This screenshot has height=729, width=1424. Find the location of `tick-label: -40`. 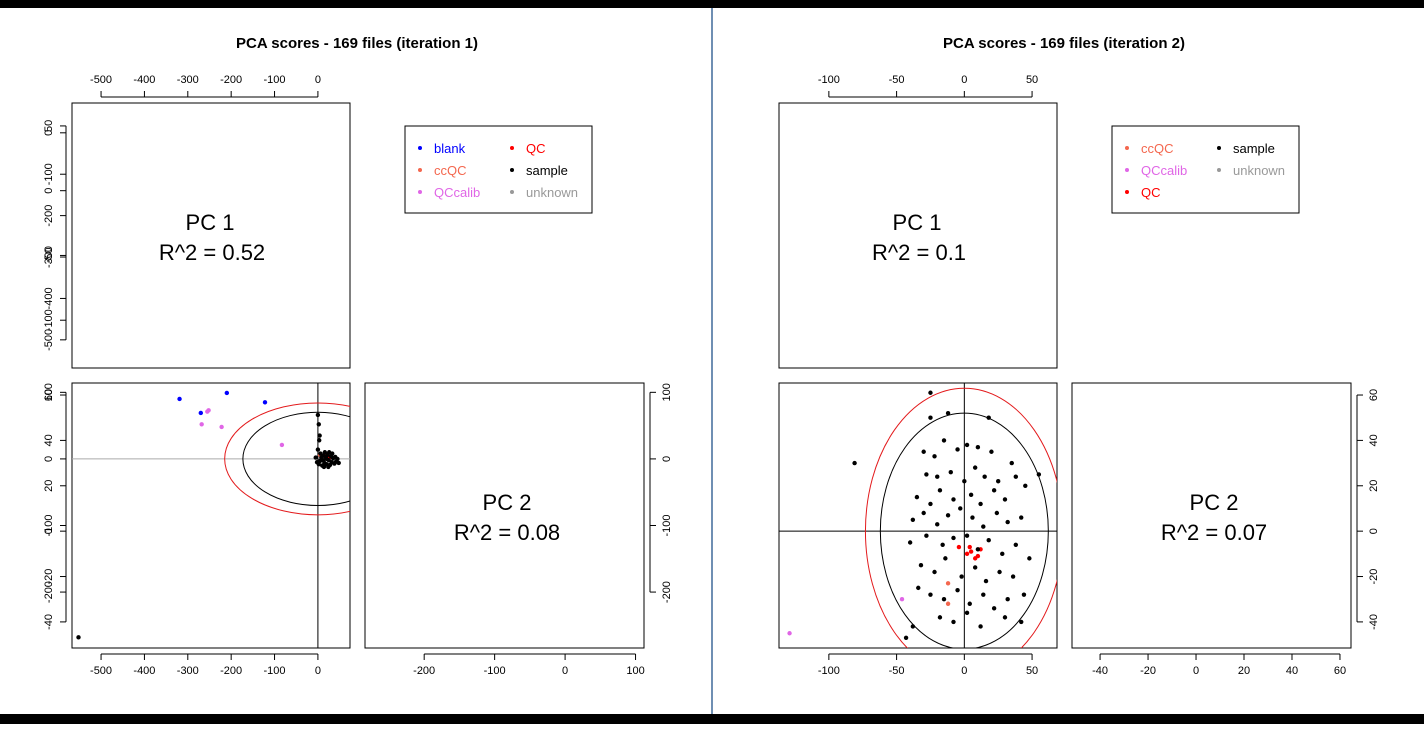

tick-label: -40 is located at coordinates (49, 622).